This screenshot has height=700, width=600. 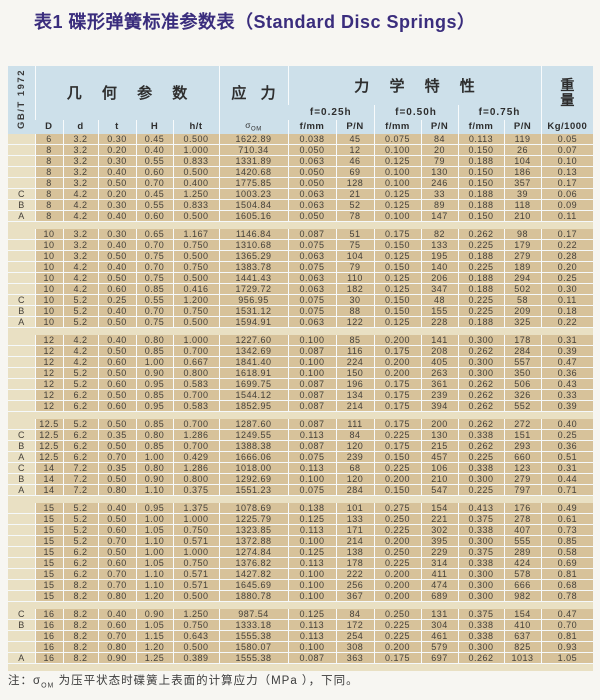 I want to click on cell-f_025h_mm: 0.113, so click(x=312, y=530).